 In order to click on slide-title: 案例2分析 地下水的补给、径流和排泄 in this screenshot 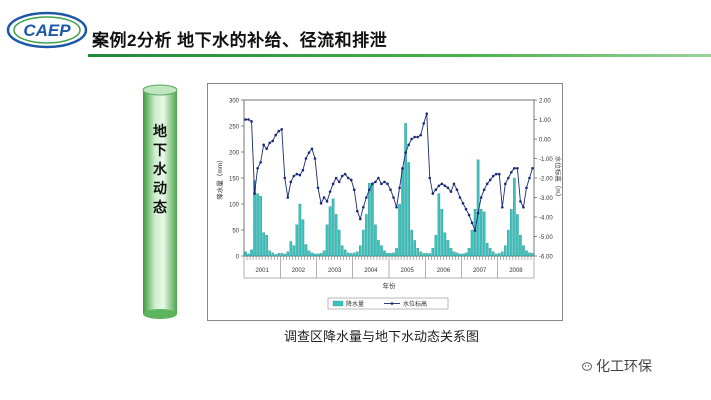, I will do `click(240, 40)`.